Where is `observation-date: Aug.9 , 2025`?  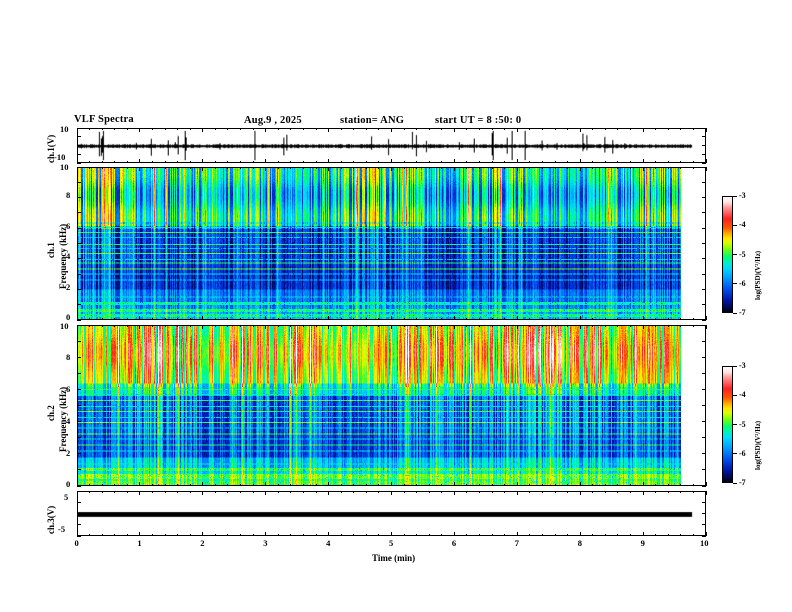
observation-date: Aug.9 , 2025 is located at coordinates (273, 120).